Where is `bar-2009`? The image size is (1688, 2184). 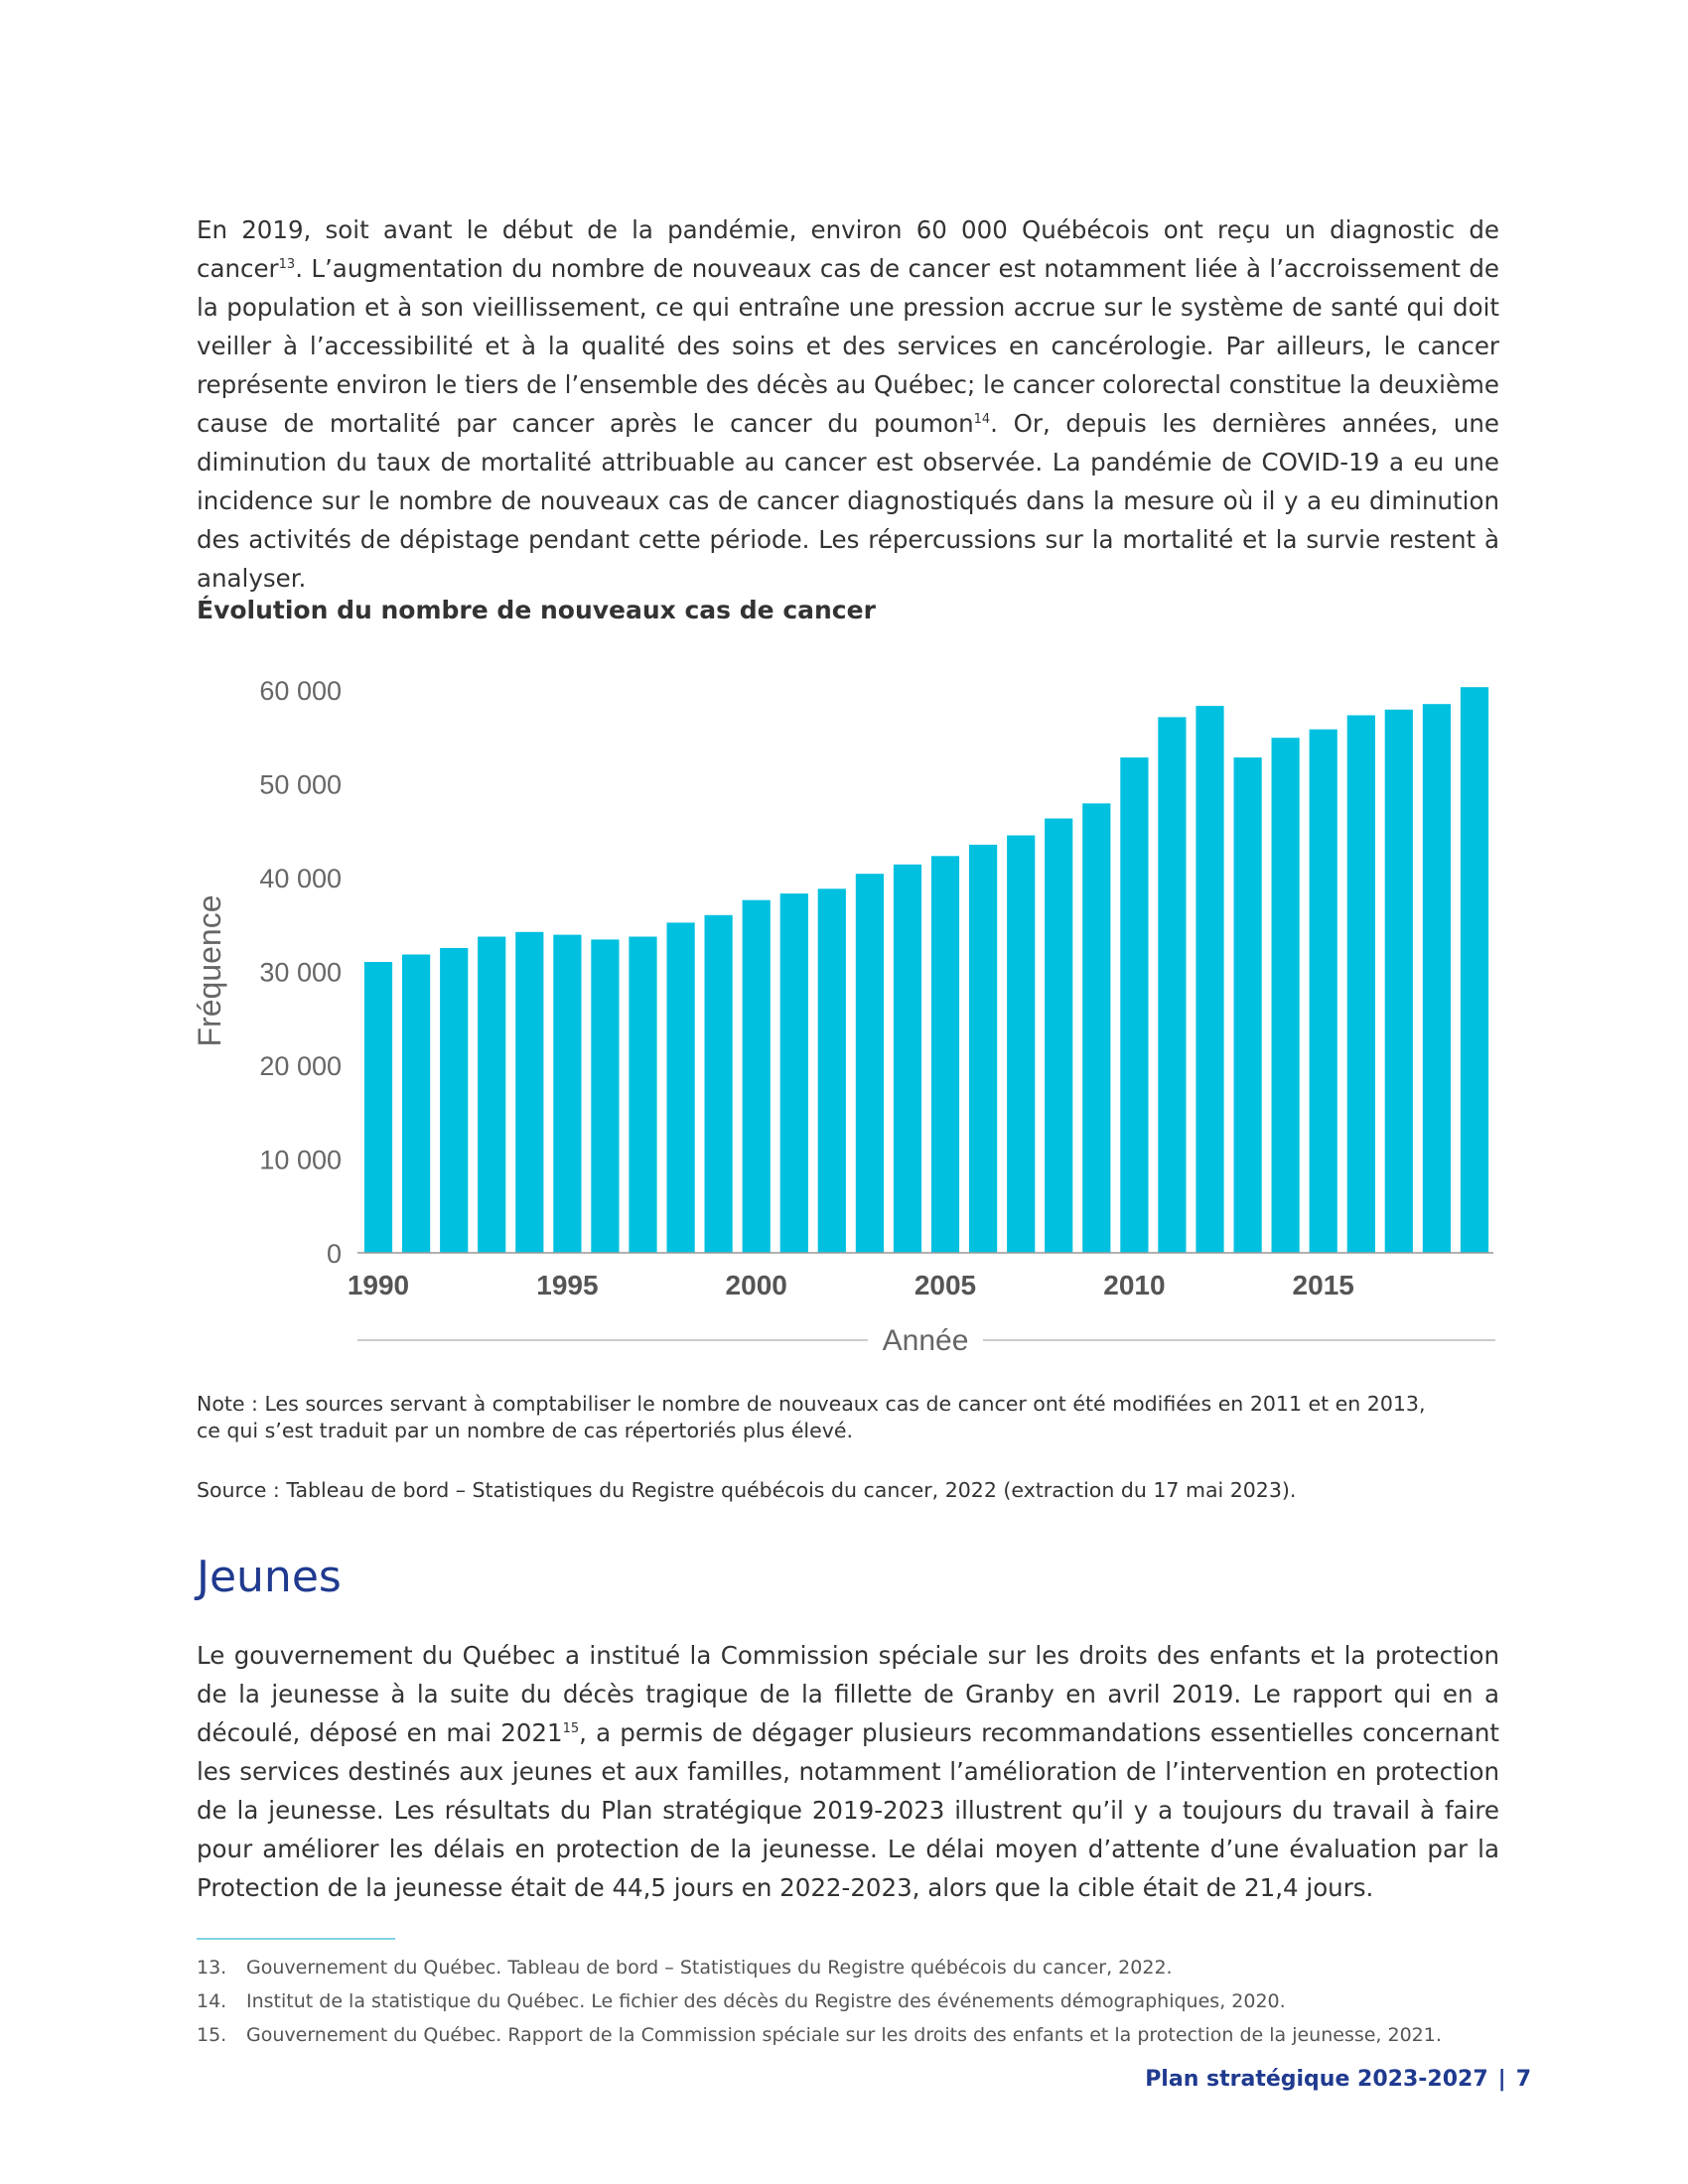
bar-2009 is located at coordinates (1096, 1028).